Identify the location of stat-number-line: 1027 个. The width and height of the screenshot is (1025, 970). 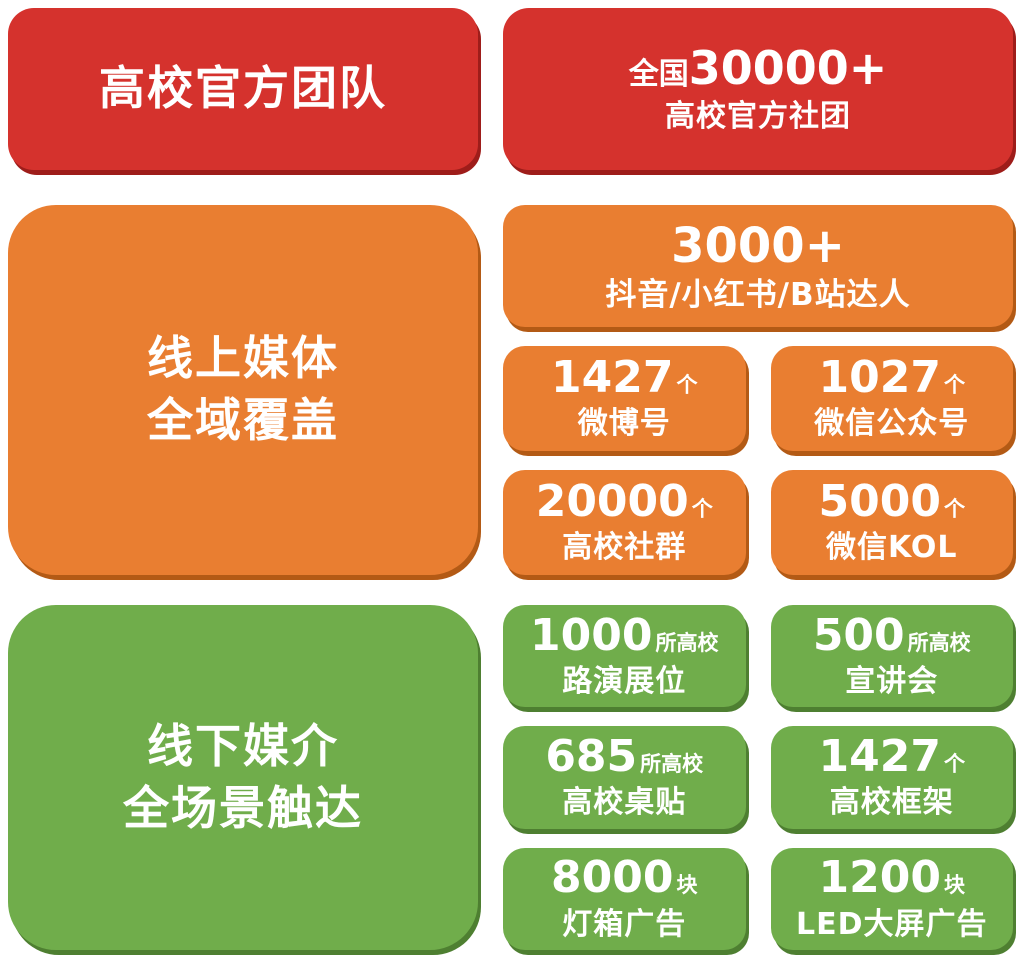
(891, 378).